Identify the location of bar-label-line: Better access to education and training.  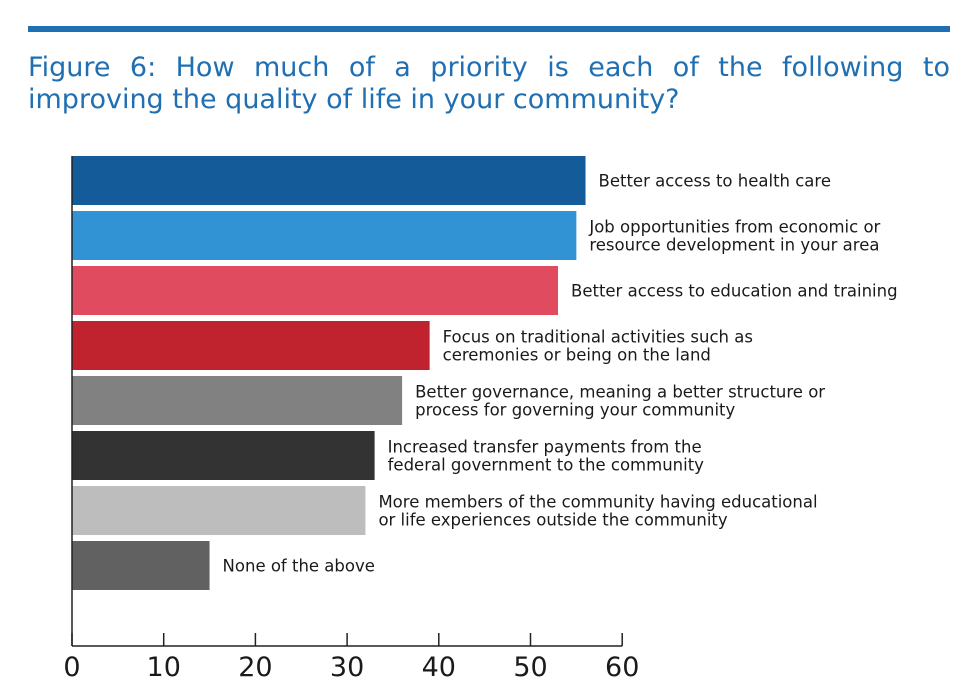
(734, 291).